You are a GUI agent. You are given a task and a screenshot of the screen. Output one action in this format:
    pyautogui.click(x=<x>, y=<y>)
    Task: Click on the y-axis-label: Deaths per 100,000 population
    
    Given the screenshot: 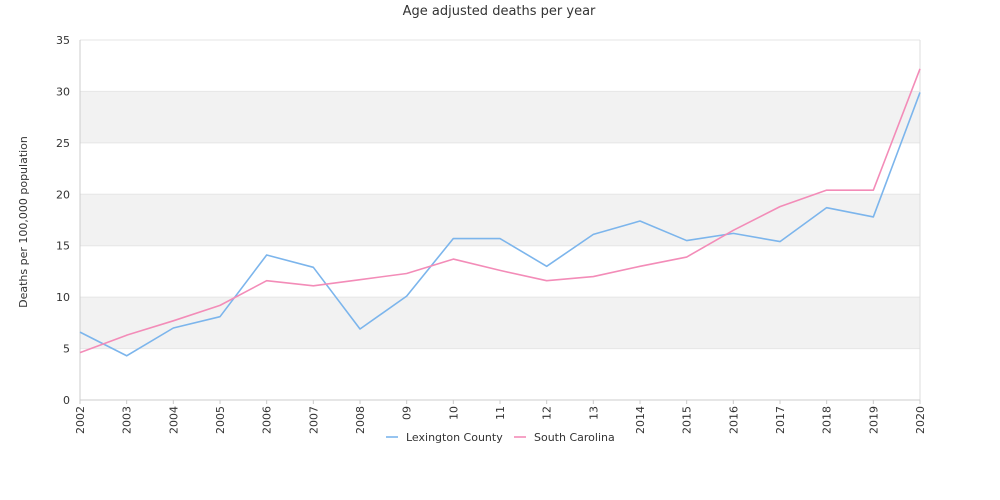 What is the action you would take?
    pyautogui.click(x=23, y=222)
    